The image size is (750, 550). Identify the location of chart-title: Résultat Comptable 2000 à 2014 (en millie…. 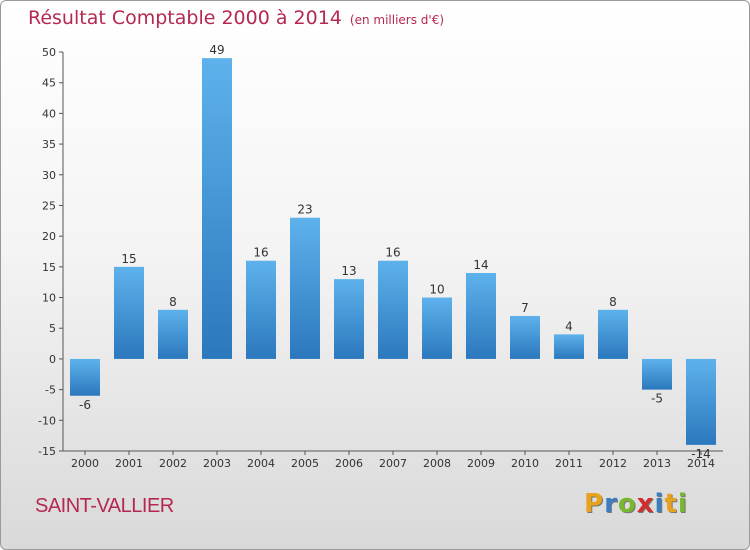
(236, 18).